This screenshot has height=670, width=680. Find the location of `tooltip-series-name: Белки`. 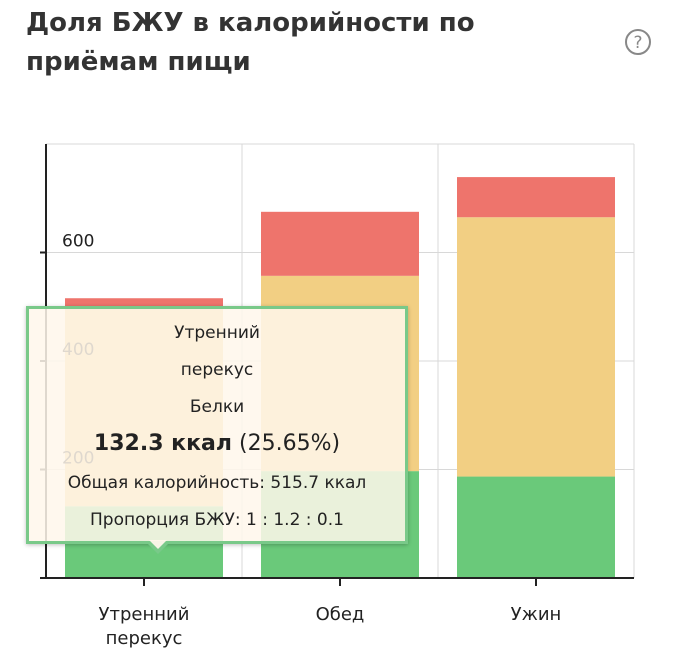

tooltip-series-name: Белки is located at coordinates (217, 407).